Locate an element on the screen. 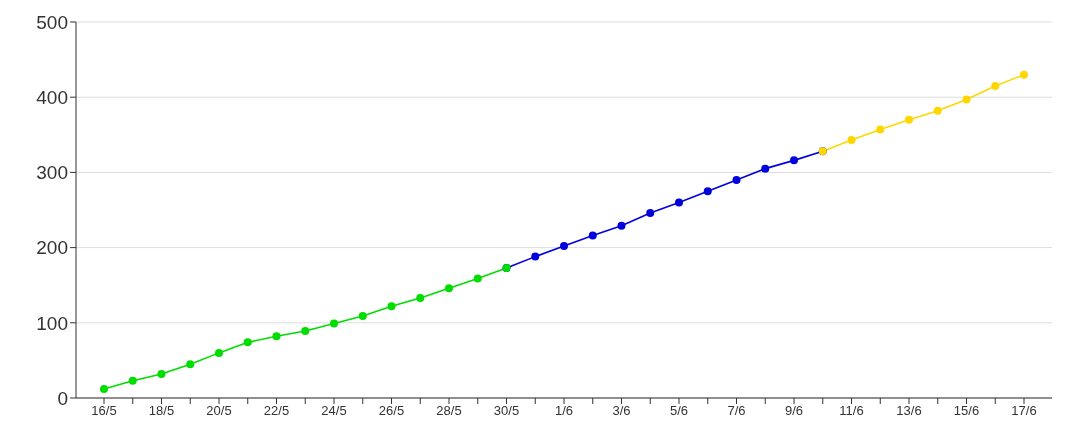 The image size is (1078, 441). y-tick-label: 0 is located at coordinates (62, 398).